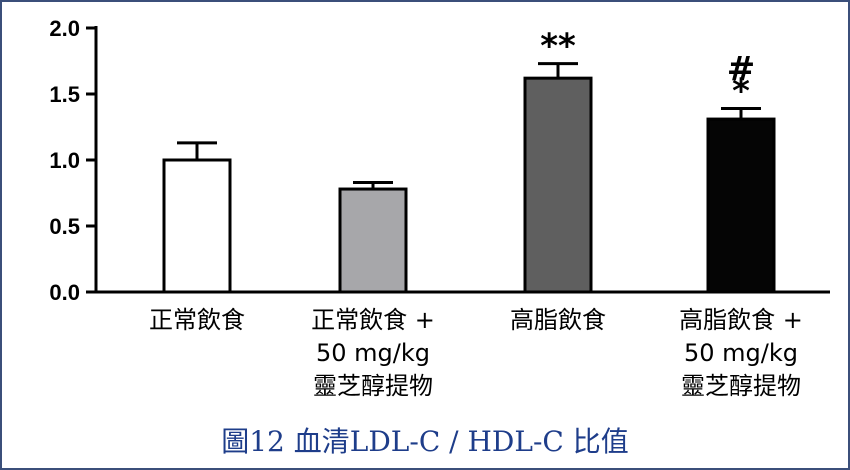  I want to click on category-label: 高脂飲食 + 50 mg/kg 靈芝醇提物, so click(741, 353).